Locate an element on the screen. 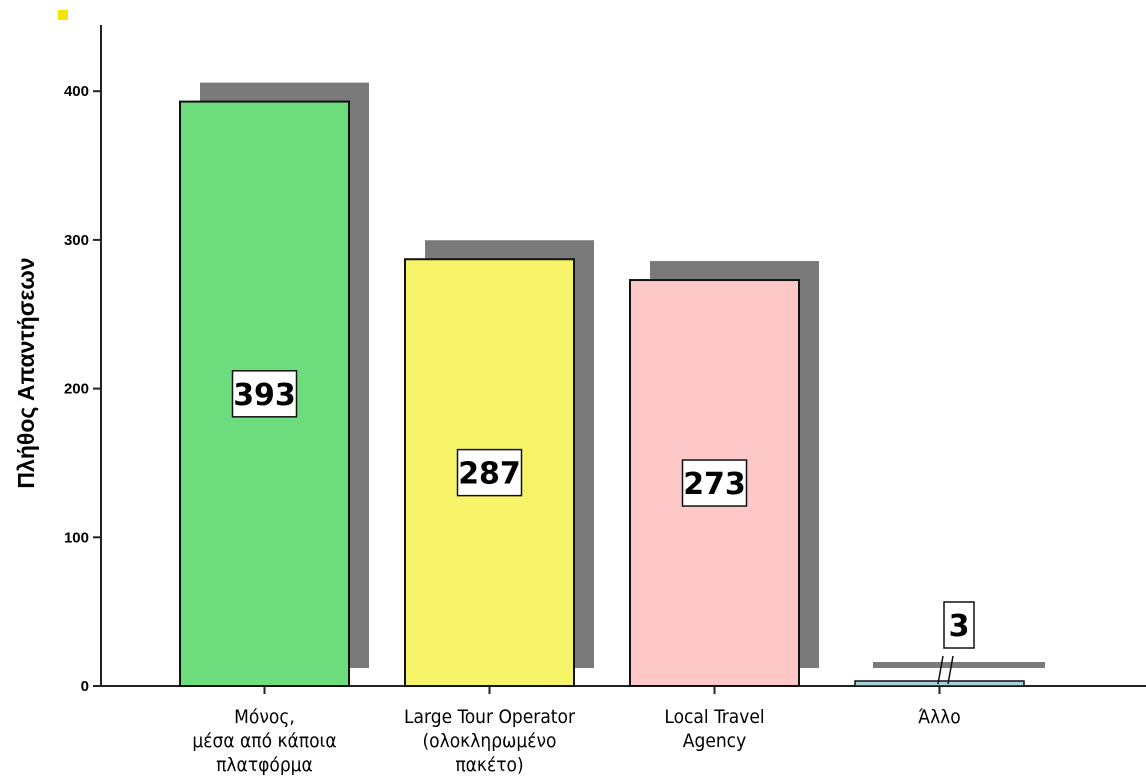 The width and height of the screenshot is (1146, 777). data-label: 273 is located at coordinates (714, 484).